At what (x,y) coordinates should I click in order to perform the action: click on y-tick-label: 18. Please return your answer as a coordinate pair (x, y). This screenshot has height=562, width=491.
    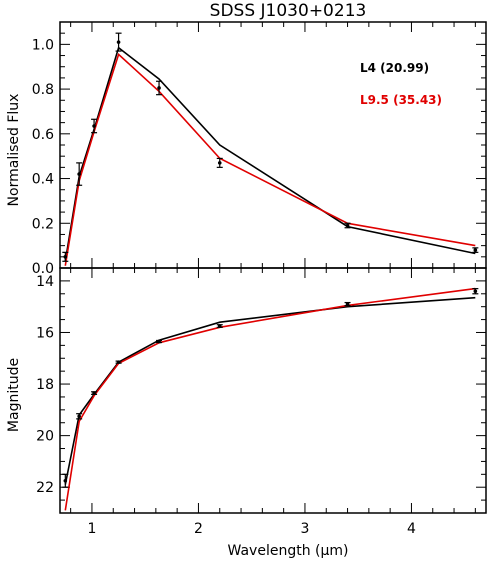
    Looking at the image, I should click on (45, 385).